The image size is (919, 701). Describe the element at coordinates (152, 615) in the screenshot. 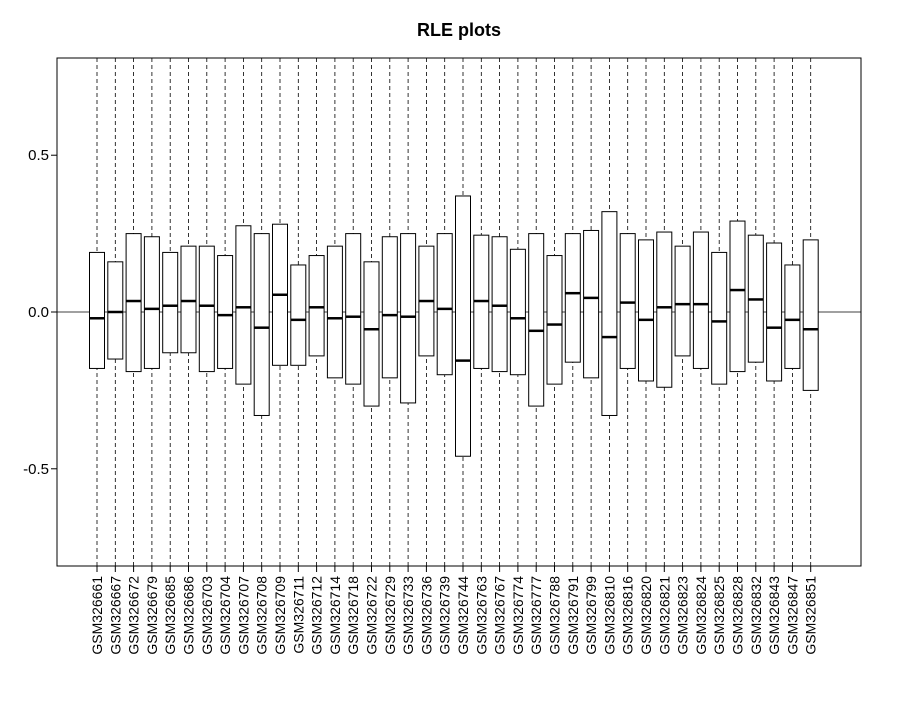

I see `x-tick-label: GSM326679` at that location.